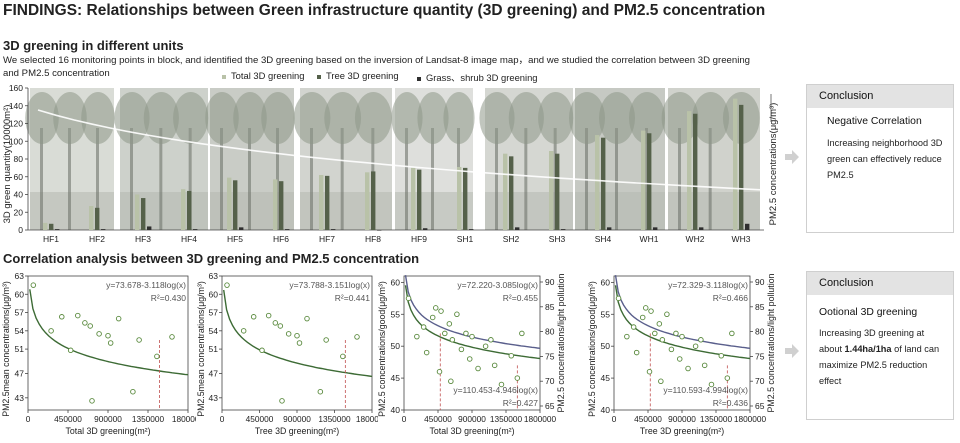 This screenshot has height=443, width=960. I want to click on y-tick-label: 54, so click(214, 331).